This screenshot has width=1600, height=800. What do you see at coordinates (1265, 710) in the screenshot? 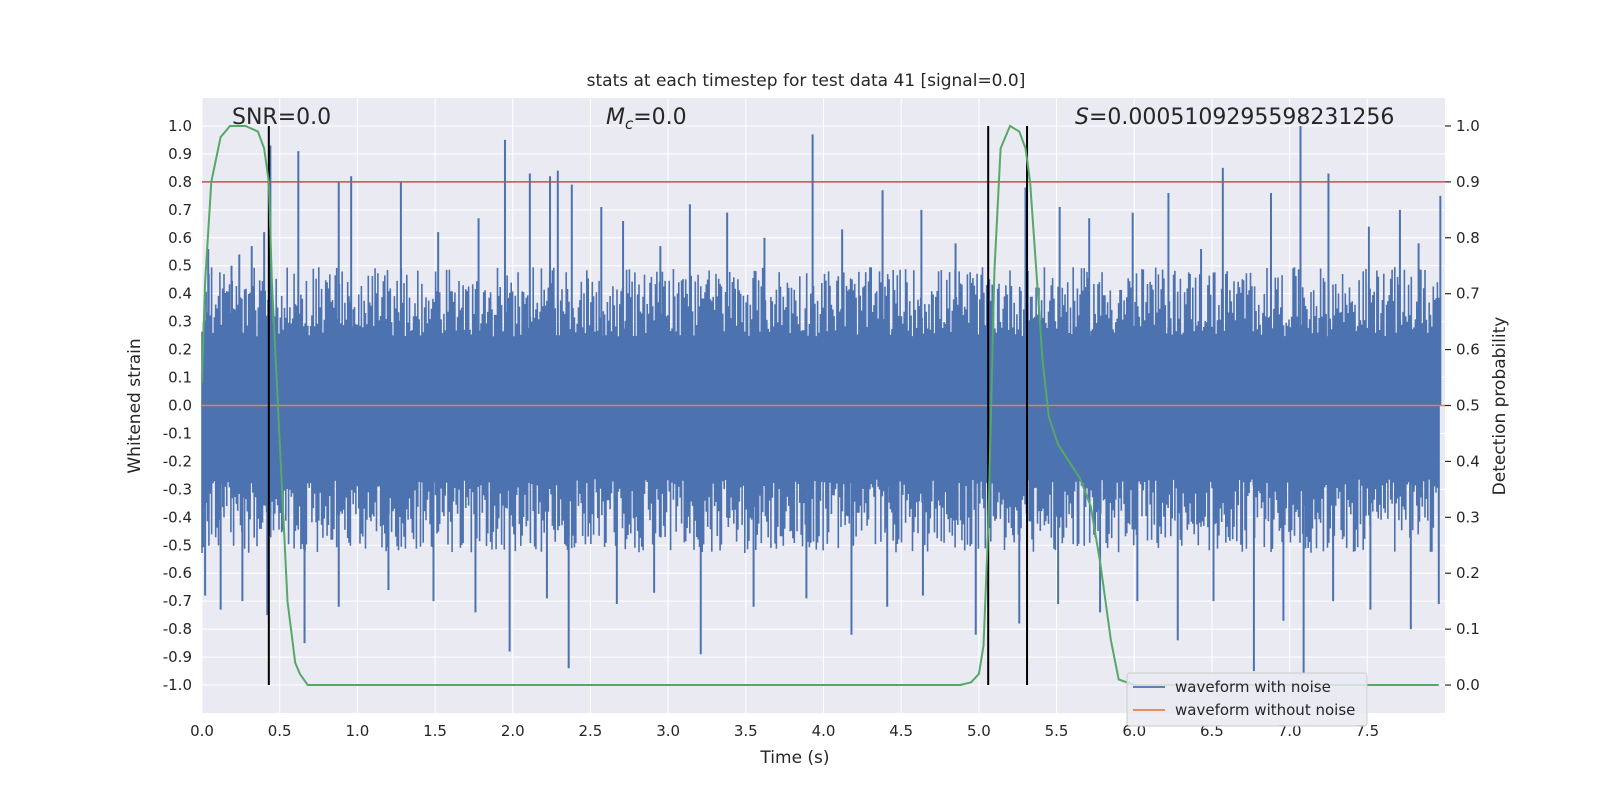
I see `legend-label-clean: waveform without noise` at bounding box center [1265, 710].